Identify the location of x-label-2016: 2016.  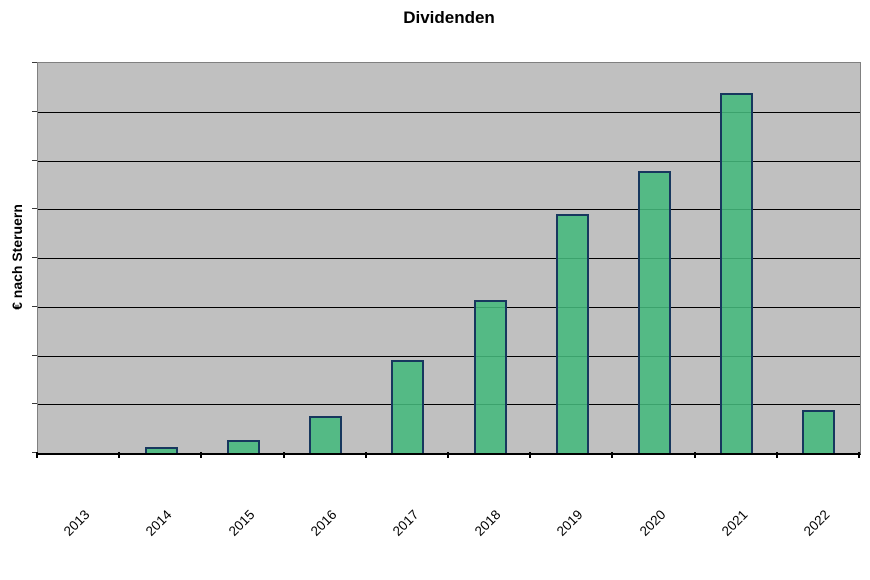
(323, 523).